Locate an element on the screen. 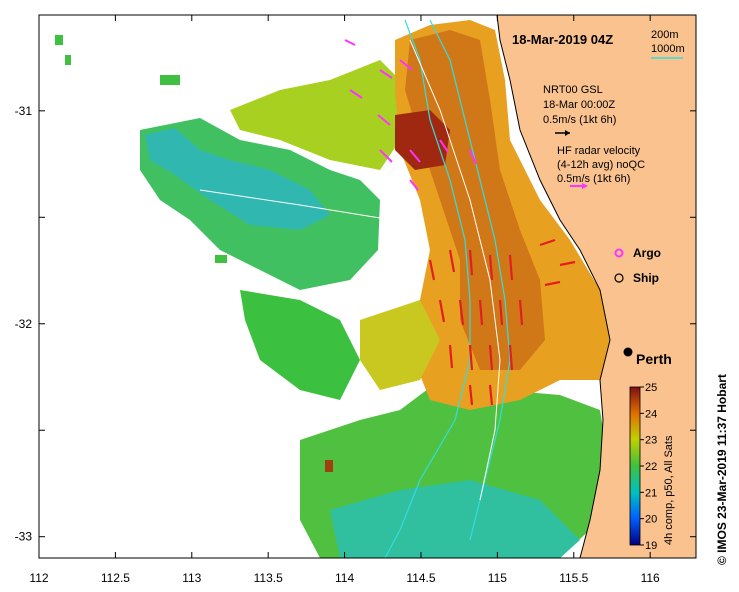  gsl-line1: NRT00 GSL is located at coordinates (573, 90).